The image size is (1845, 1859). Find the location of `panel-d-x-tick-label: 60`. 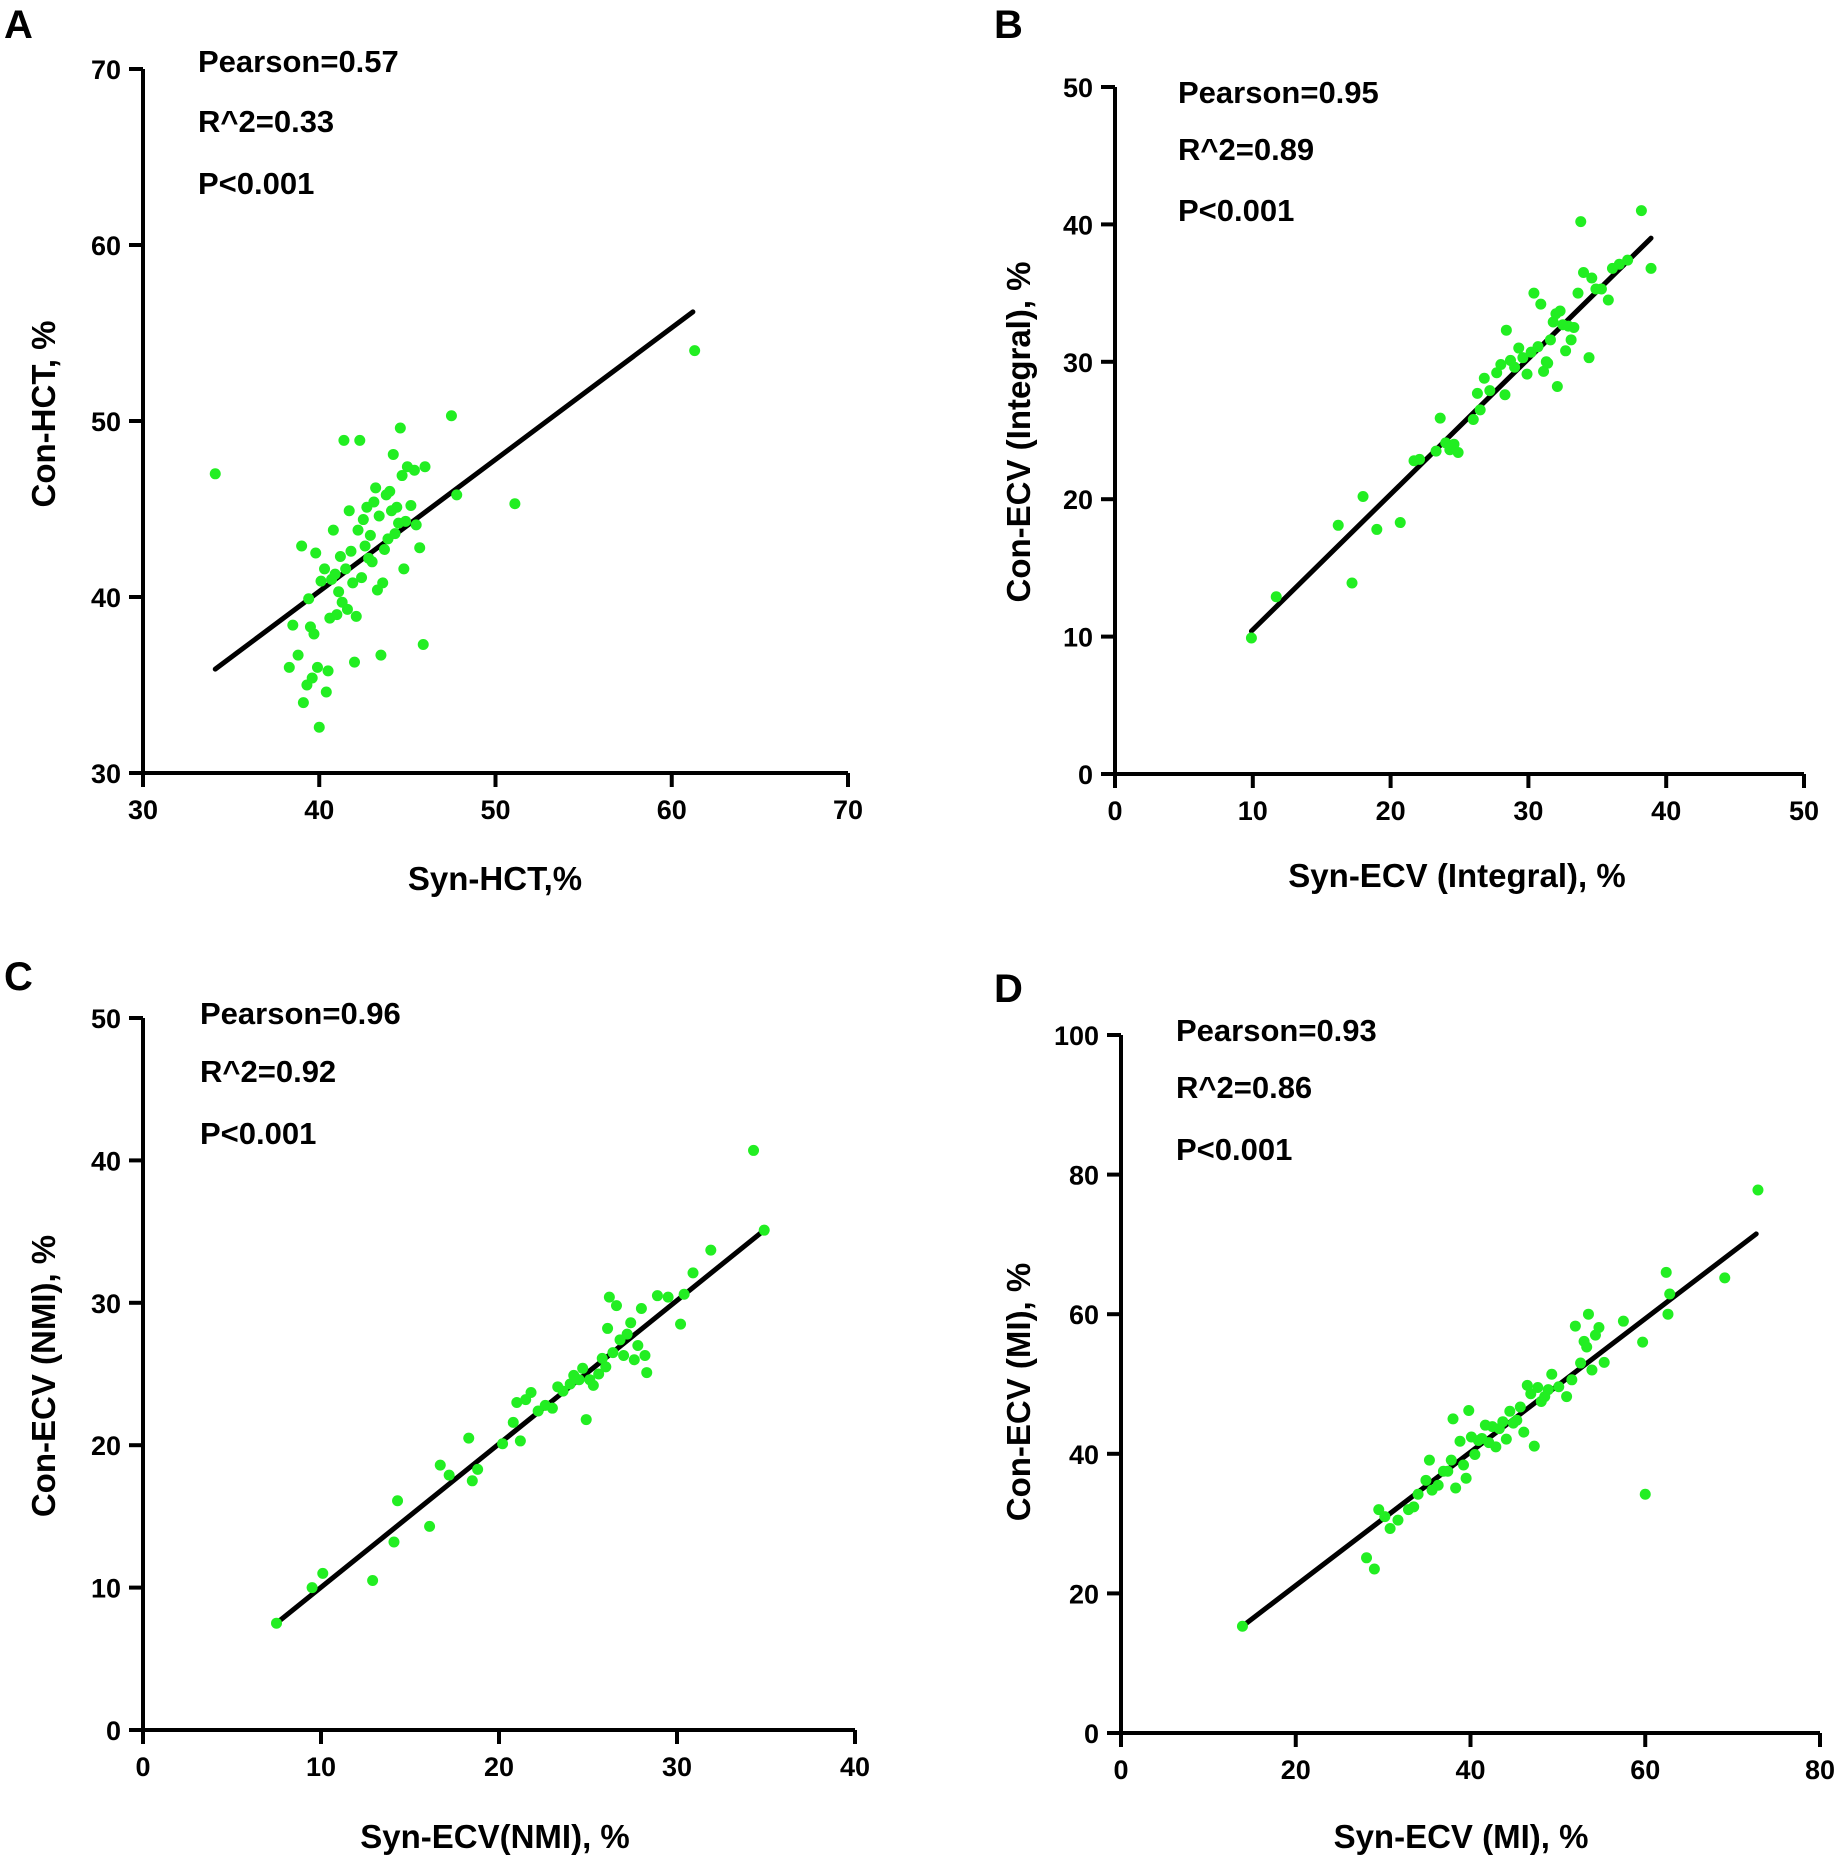

panel-d-x-tick-label: 60 is located at coordinates (1645, 1770).